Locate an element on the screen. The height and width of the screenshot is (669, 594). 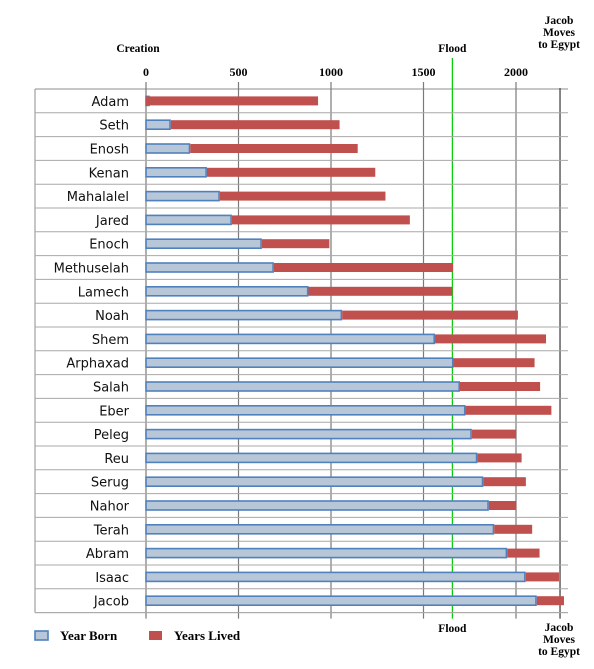
x-tick-label: 0 is located at coordinates (146, 72).